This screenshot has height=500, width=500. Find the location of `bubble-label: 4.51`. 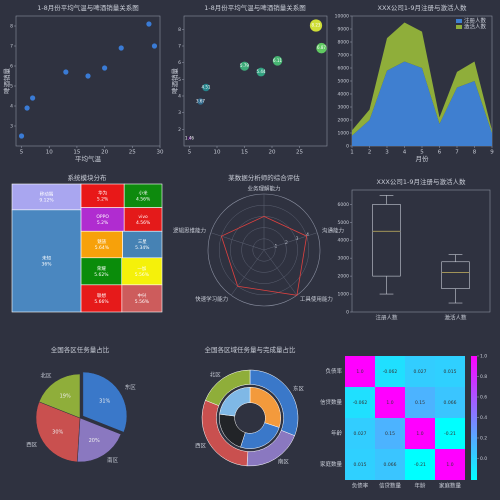

bubble-label: 4.51 is located at coordinates (206, 87).